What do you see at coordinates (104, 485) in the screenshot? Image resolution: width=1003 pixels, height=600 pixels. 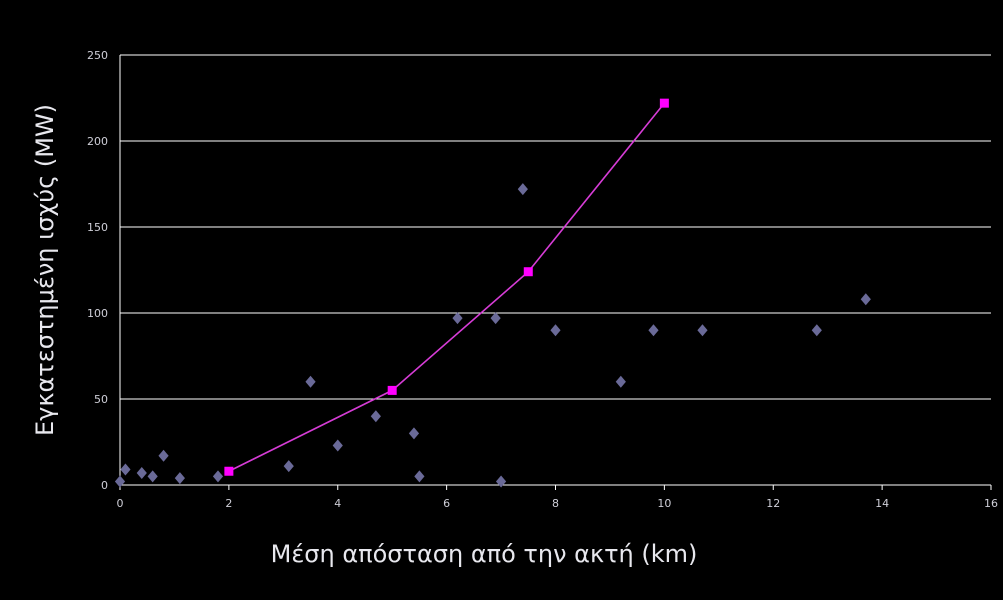 I see `y-tick-label: 0` at bounding box center [104, 485].